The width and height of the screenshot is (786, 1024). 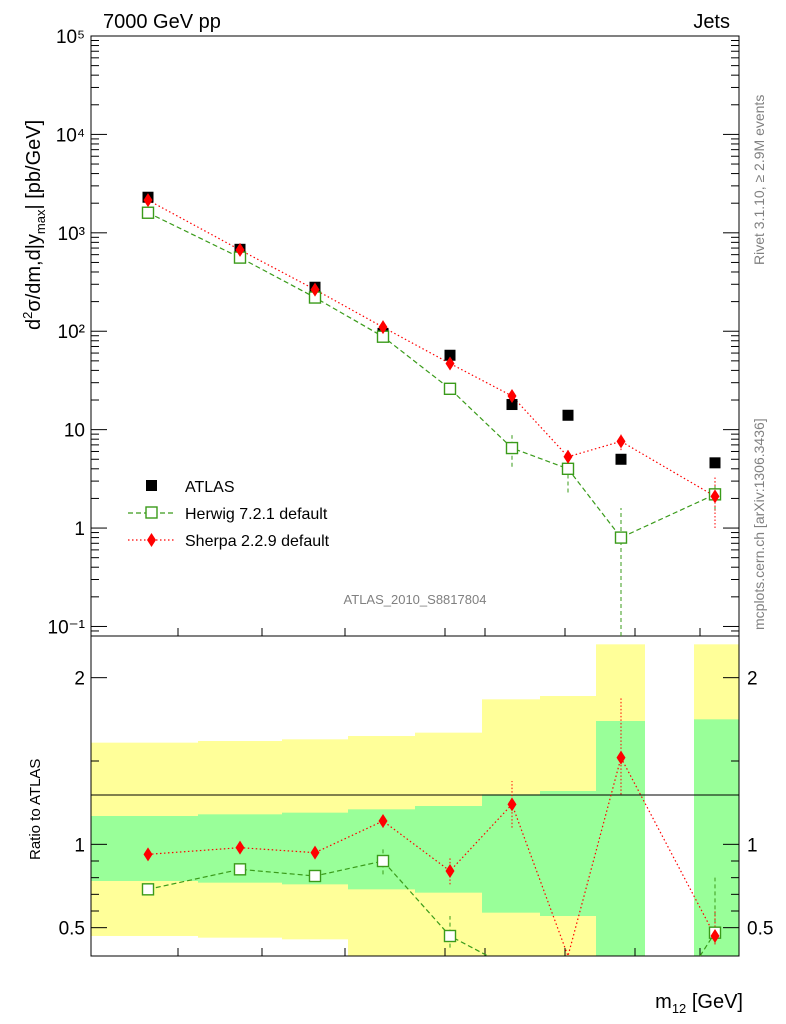 I want to click on header-left: 7000 GeV pp, so click(x=162, y=22).